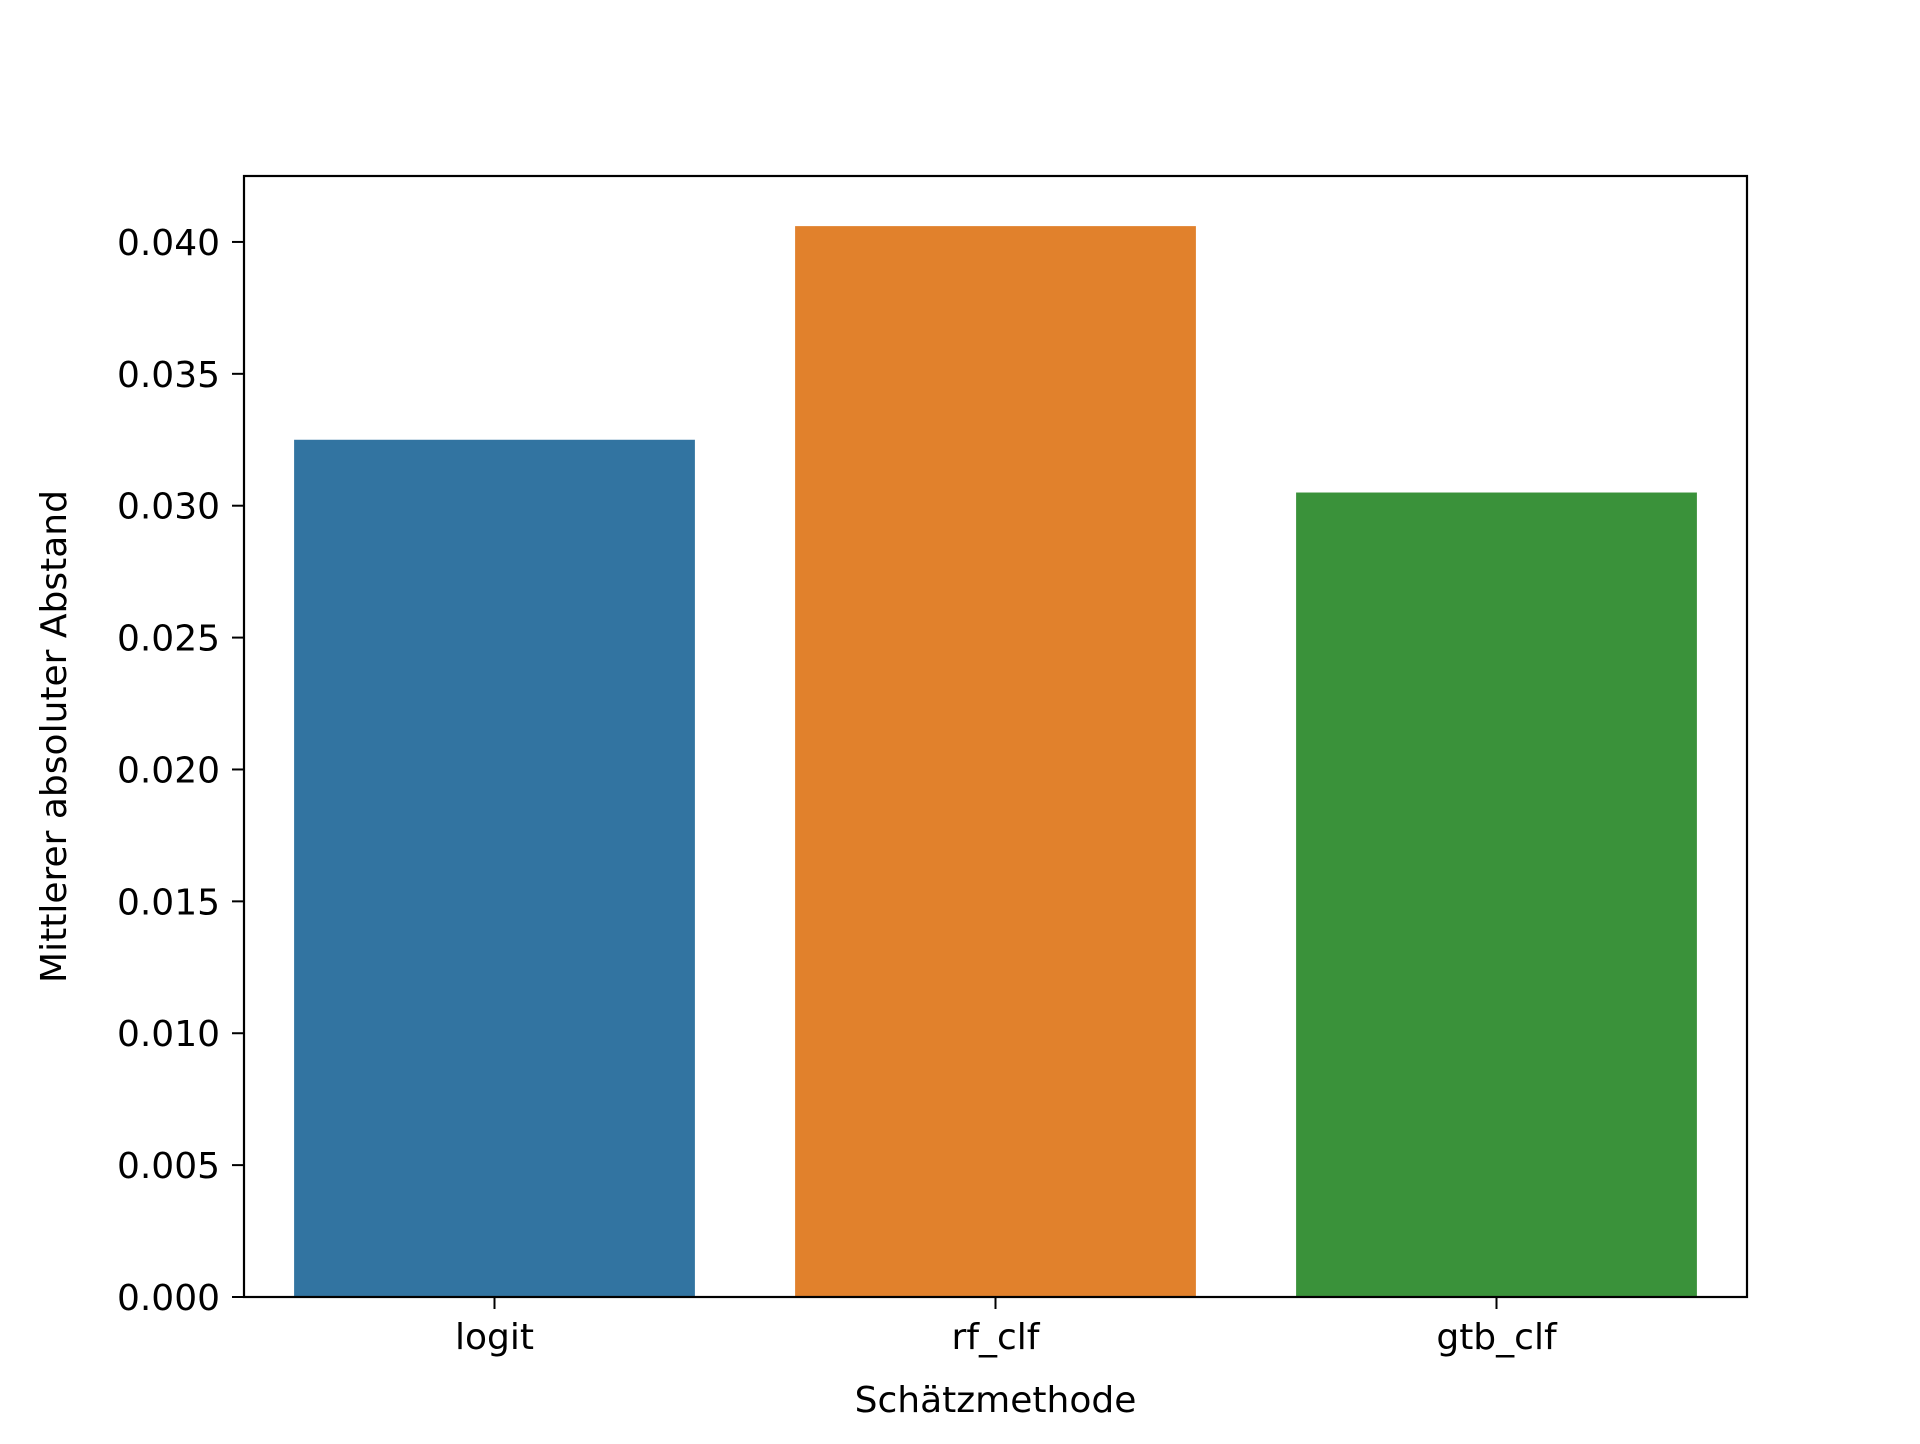 The width and height of the screenshot is (1920, 1444). I want to click on y-tick-label: 0.030, so click(168, 507).